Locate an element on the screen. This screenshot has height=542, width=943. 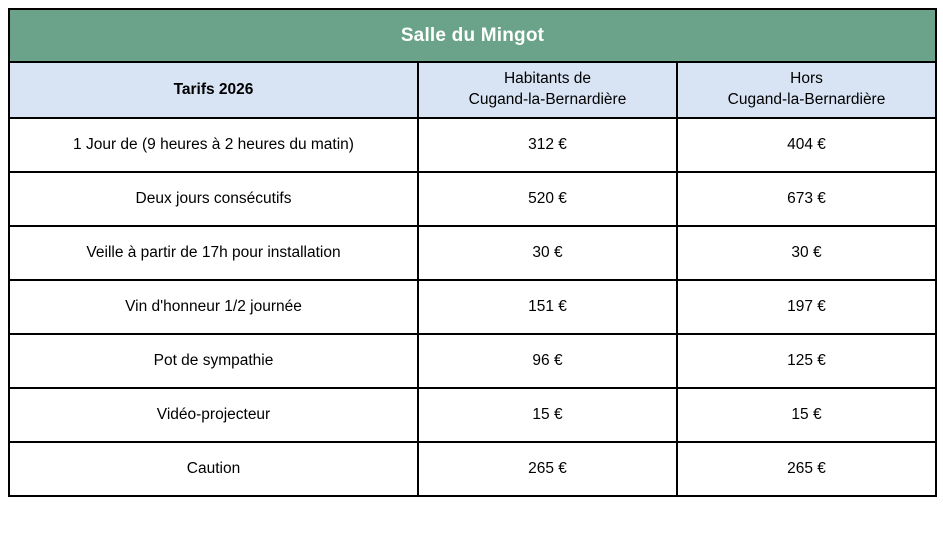
resident-price: 15 € is located at coordinates (547, 415).